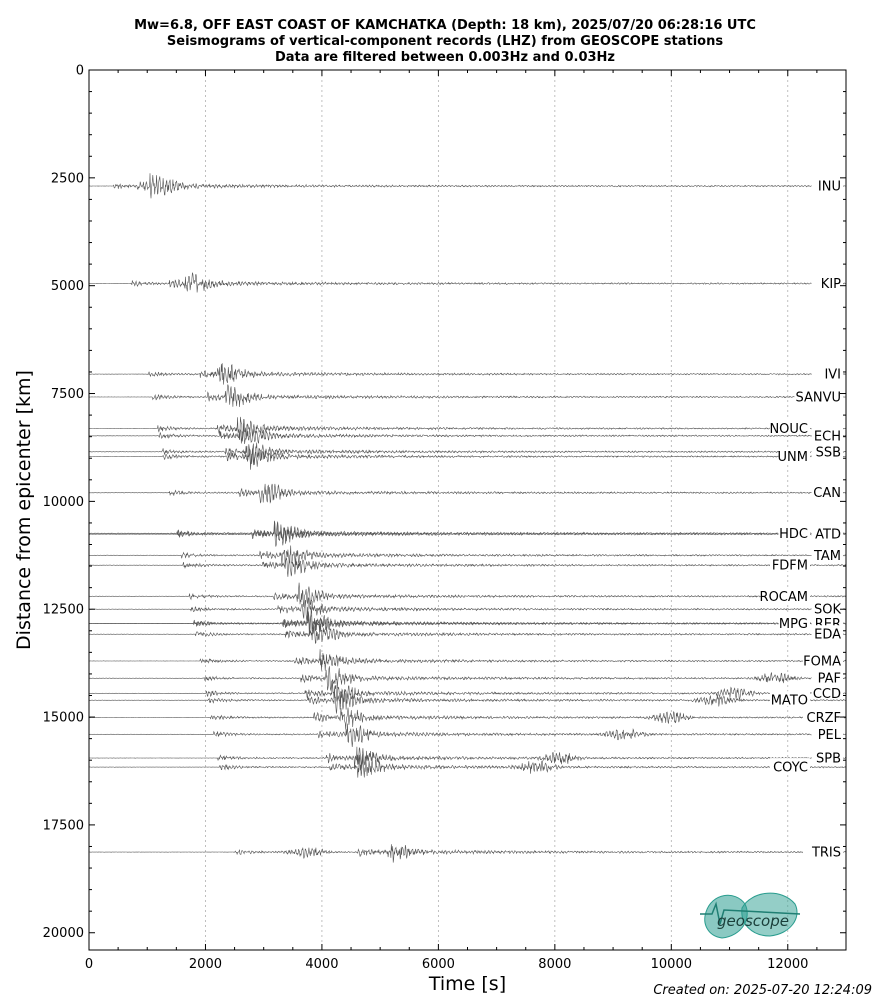 This screenshot has width=890, height=1000. What do you see at coordinates (468, 609) in the screenshot?
I see `trace-sok` at bounding box center [468, 609].